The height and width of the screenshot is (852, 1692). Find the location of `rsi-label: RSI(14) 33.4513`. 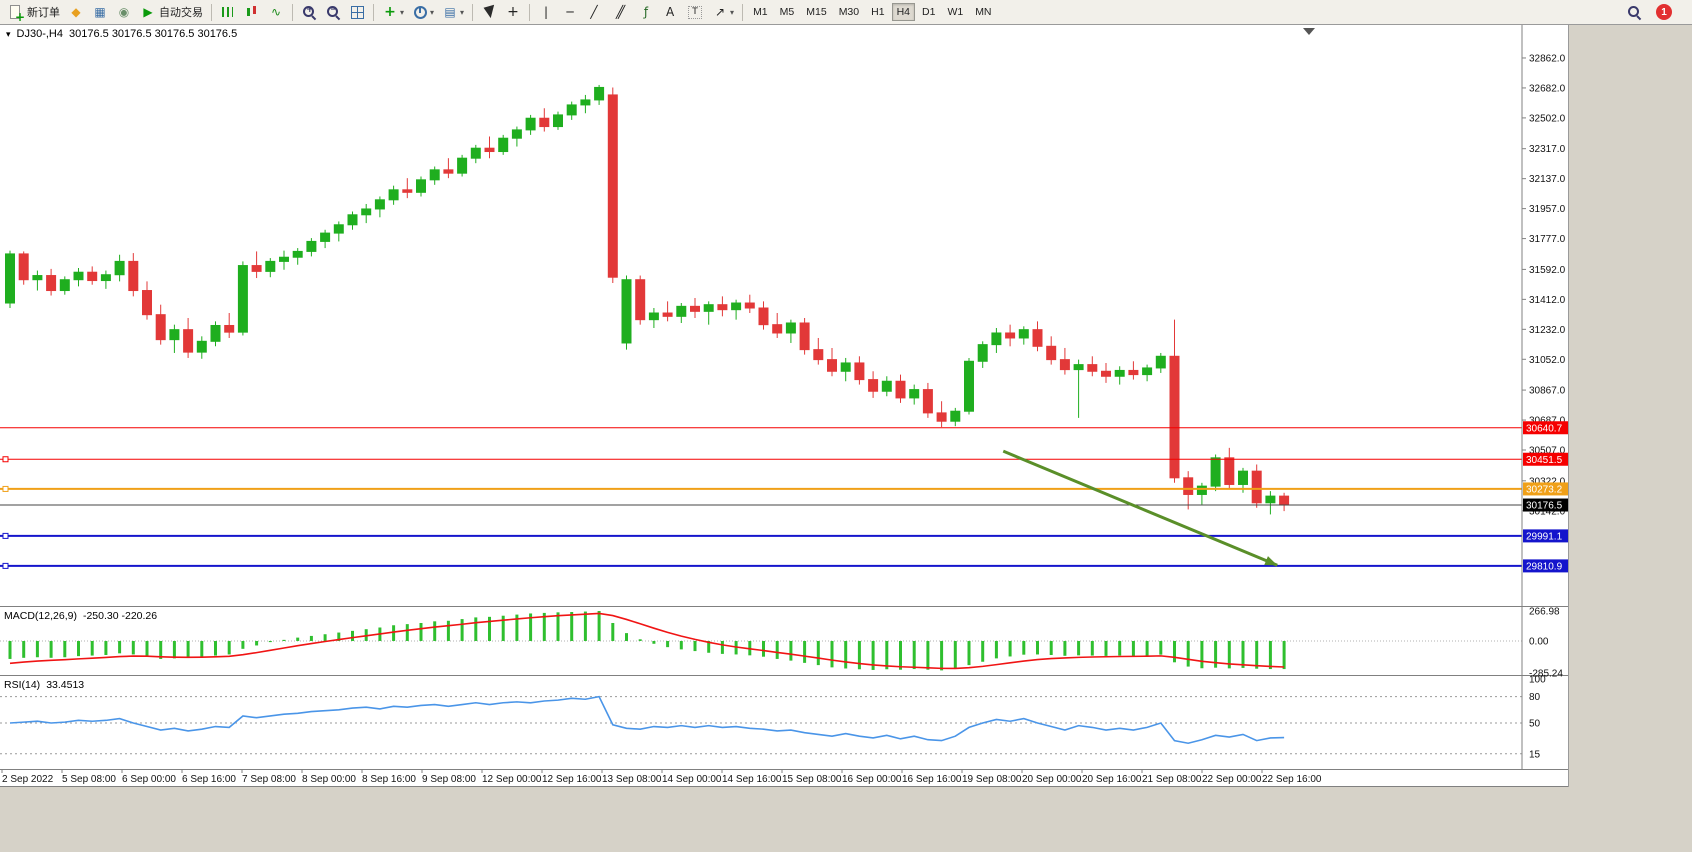

rsi-label: RSI(14) 33.4513 is located at coordinates (44, 685).